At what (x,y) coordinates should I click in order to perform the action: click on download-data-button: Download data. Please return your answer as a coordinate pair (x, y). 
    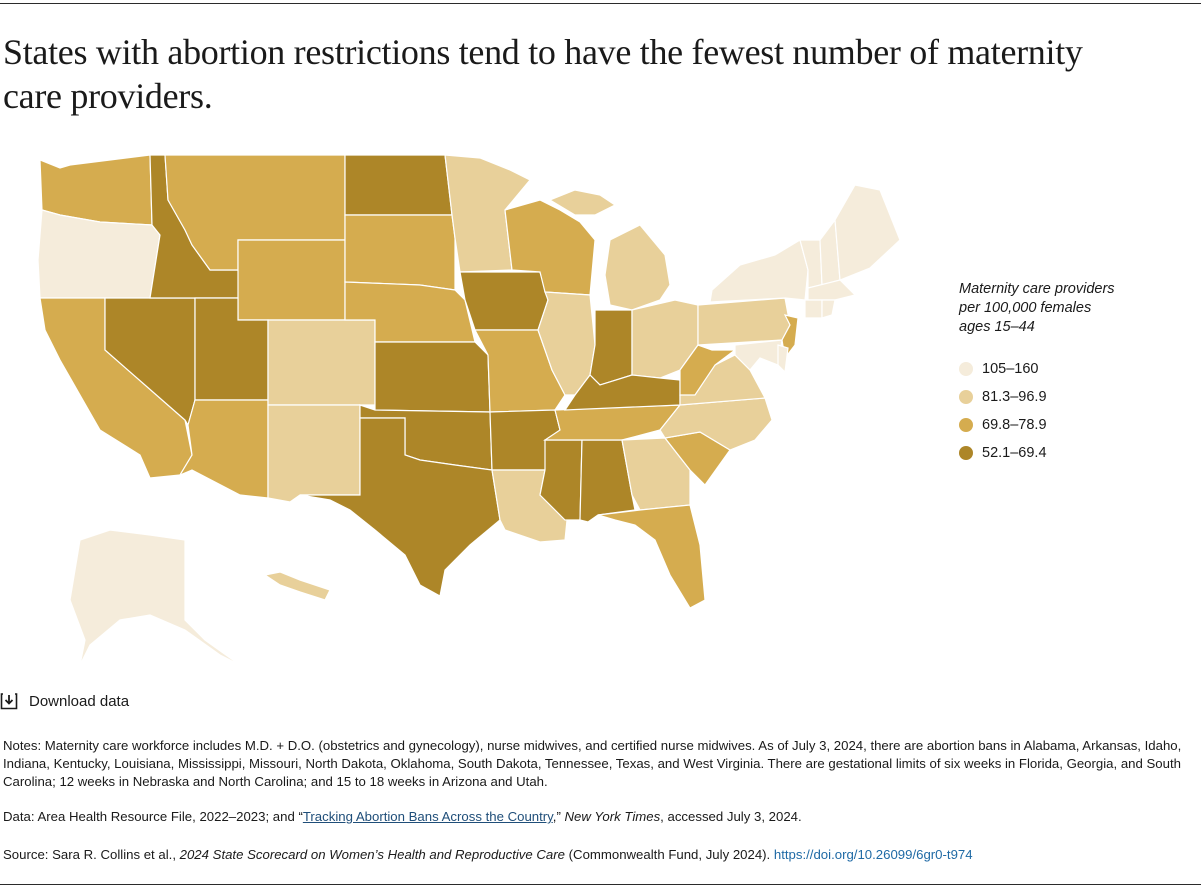
    Looking at the image, I should click on (64, 701).